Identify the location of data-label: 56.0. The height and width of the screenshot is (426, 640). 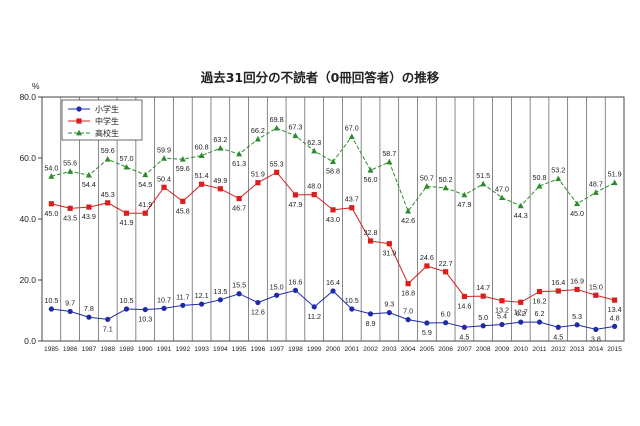
(371, 179).